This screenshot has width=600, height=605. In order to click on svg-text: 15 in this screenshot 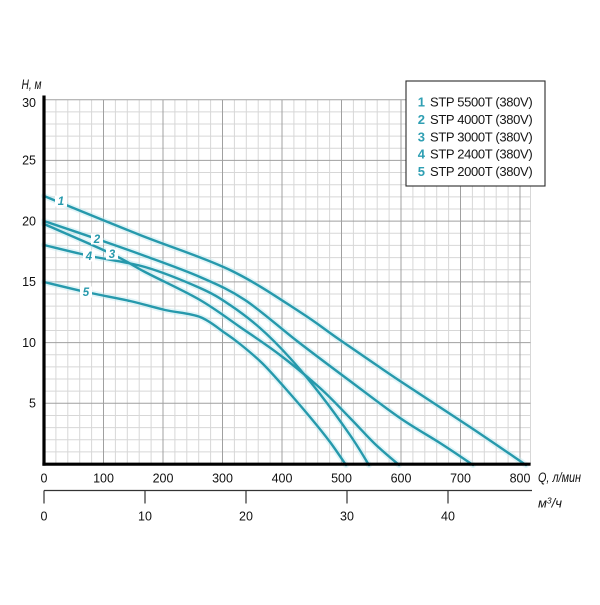, I will do `click(29, 282)`.